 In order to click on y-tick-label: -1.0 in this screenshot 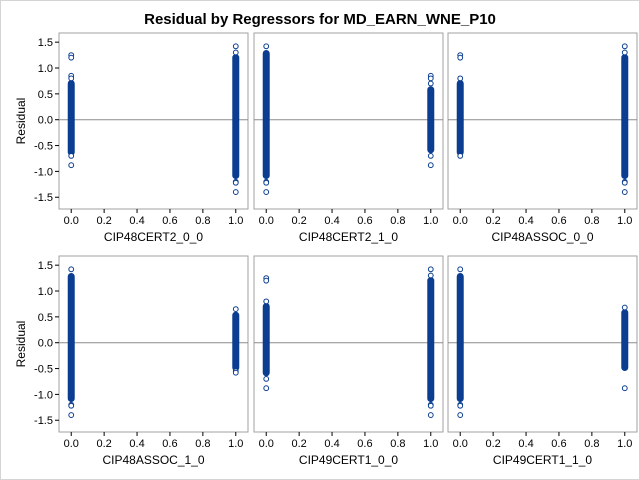, I will do `click(43, 172)`.